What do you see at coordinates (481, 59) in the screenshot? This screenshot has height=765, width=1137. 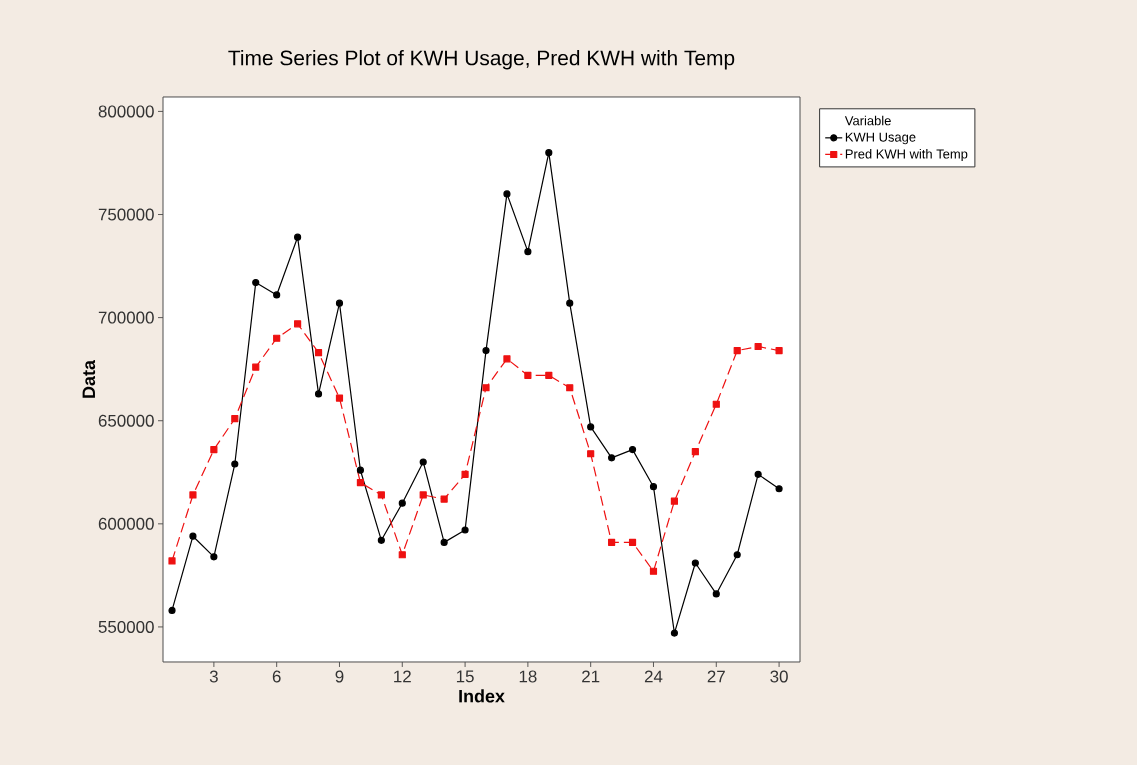 I see `chart-title: Time Series Plot of KWH Usage, Pred KWH with Temp` at bounding box center [481, 59].